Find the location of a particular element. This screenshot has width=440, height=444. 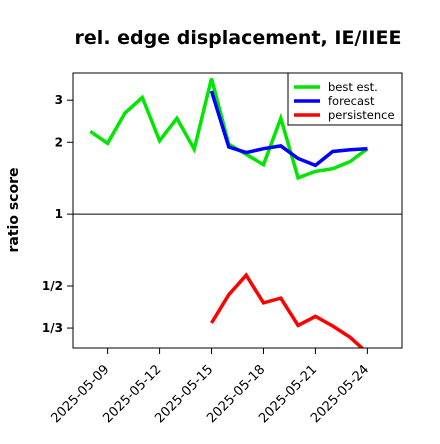

series-line-forecast is located at coordinates (288, 129).